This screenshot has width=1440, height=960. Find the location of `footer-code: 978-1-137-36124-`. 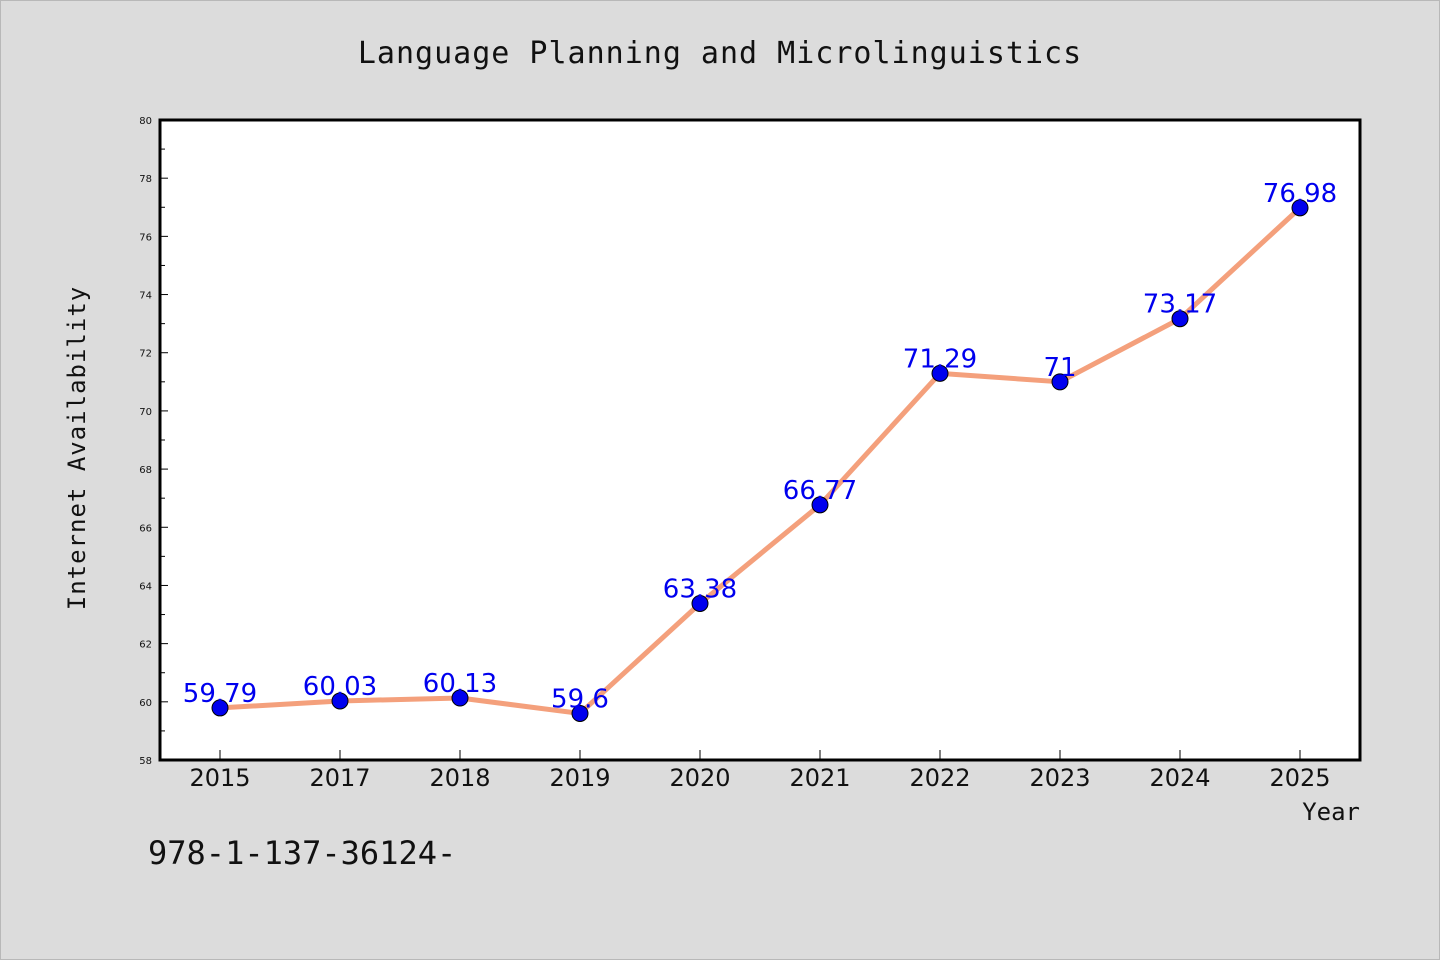

footer-code: 978-1-137-36124- is located at coordinates (302, 853).